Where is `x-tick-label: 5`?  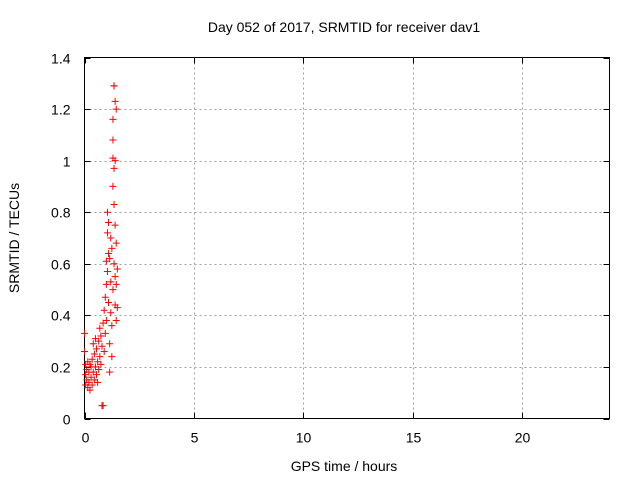
x-tick-label: 5 is located at coordinates (195, 438).